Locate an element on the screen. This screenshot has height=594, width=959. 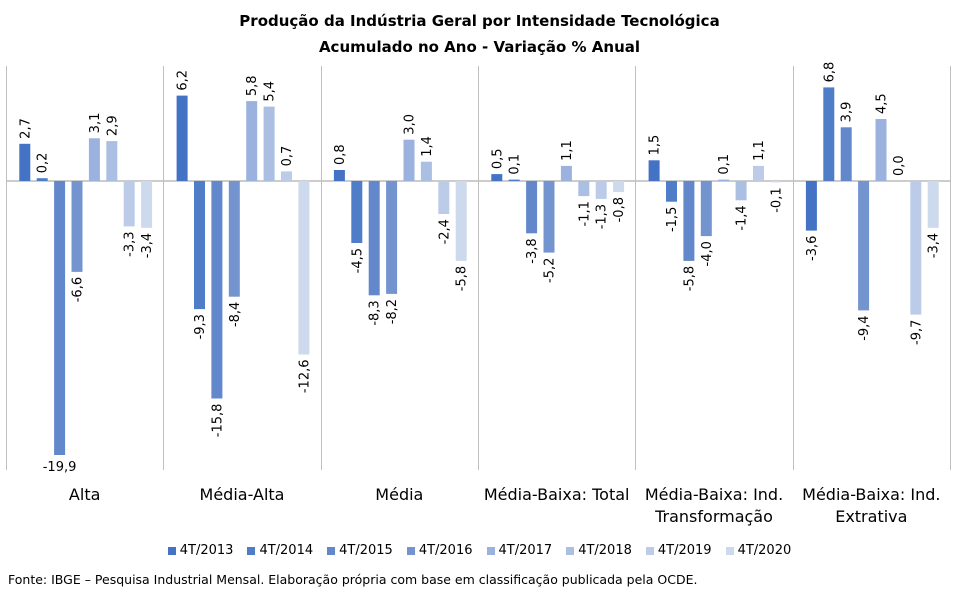
legend-item: 4T/2015 is located at coordinates (360, 550).